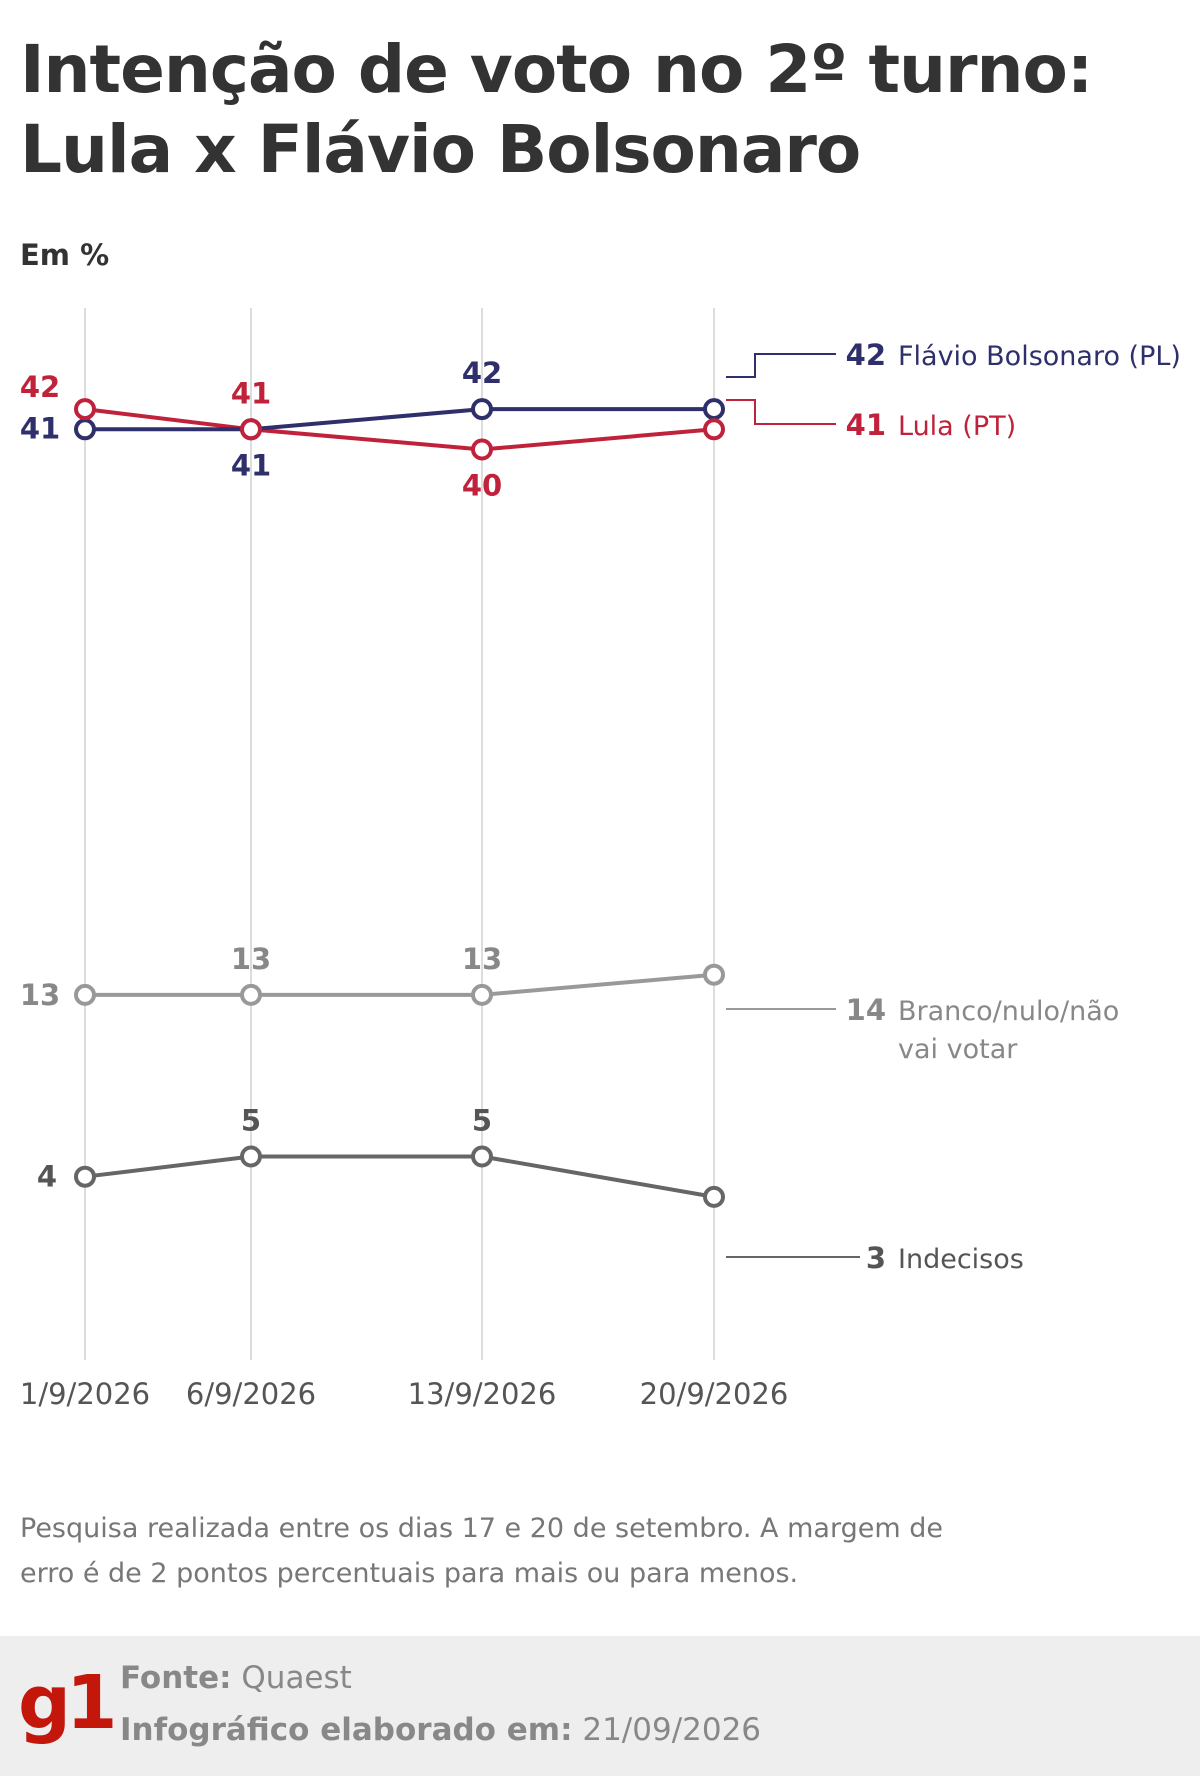  I want to click on title-line-2: Lula x Flávio Bolsonaro, so click(440, 149).